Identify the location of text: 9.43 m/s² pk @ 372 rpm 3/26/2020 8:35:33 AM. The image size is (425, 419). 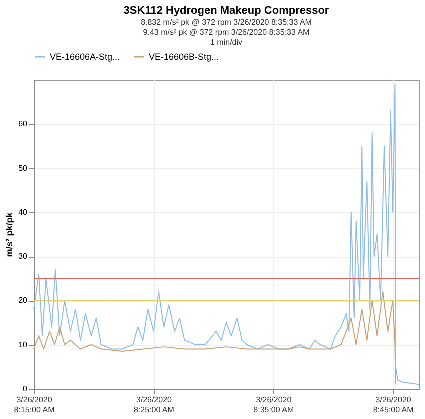
(226, 32).